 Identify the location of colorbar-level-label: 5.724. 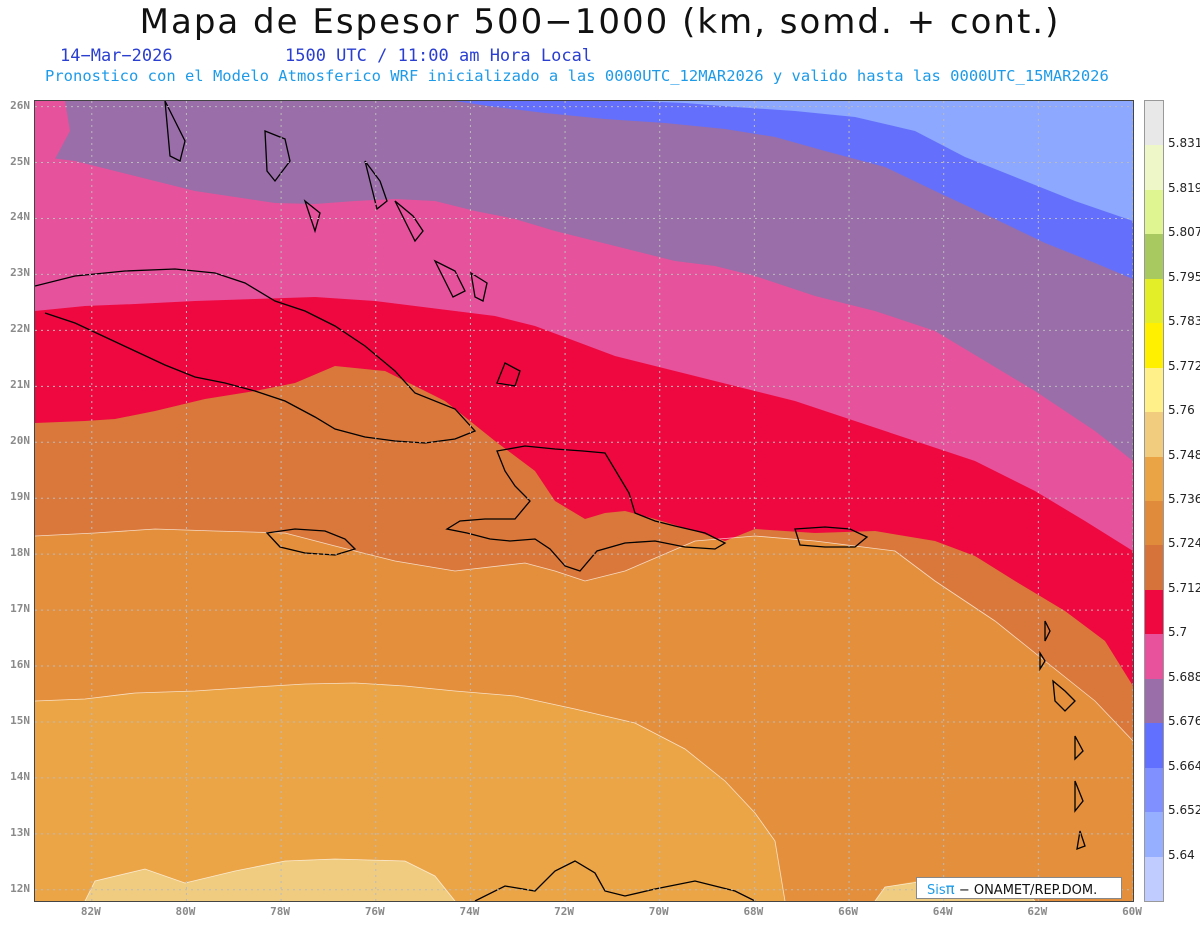
(1184, 543).